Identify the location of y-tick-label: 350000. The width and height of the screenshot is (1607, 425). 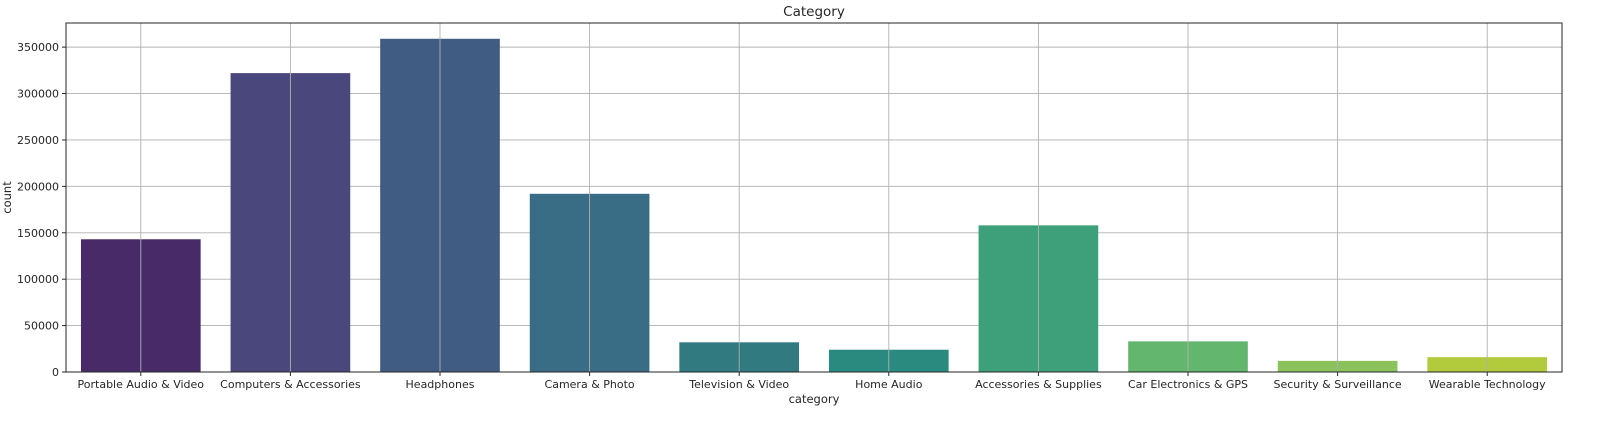
(38, 47).